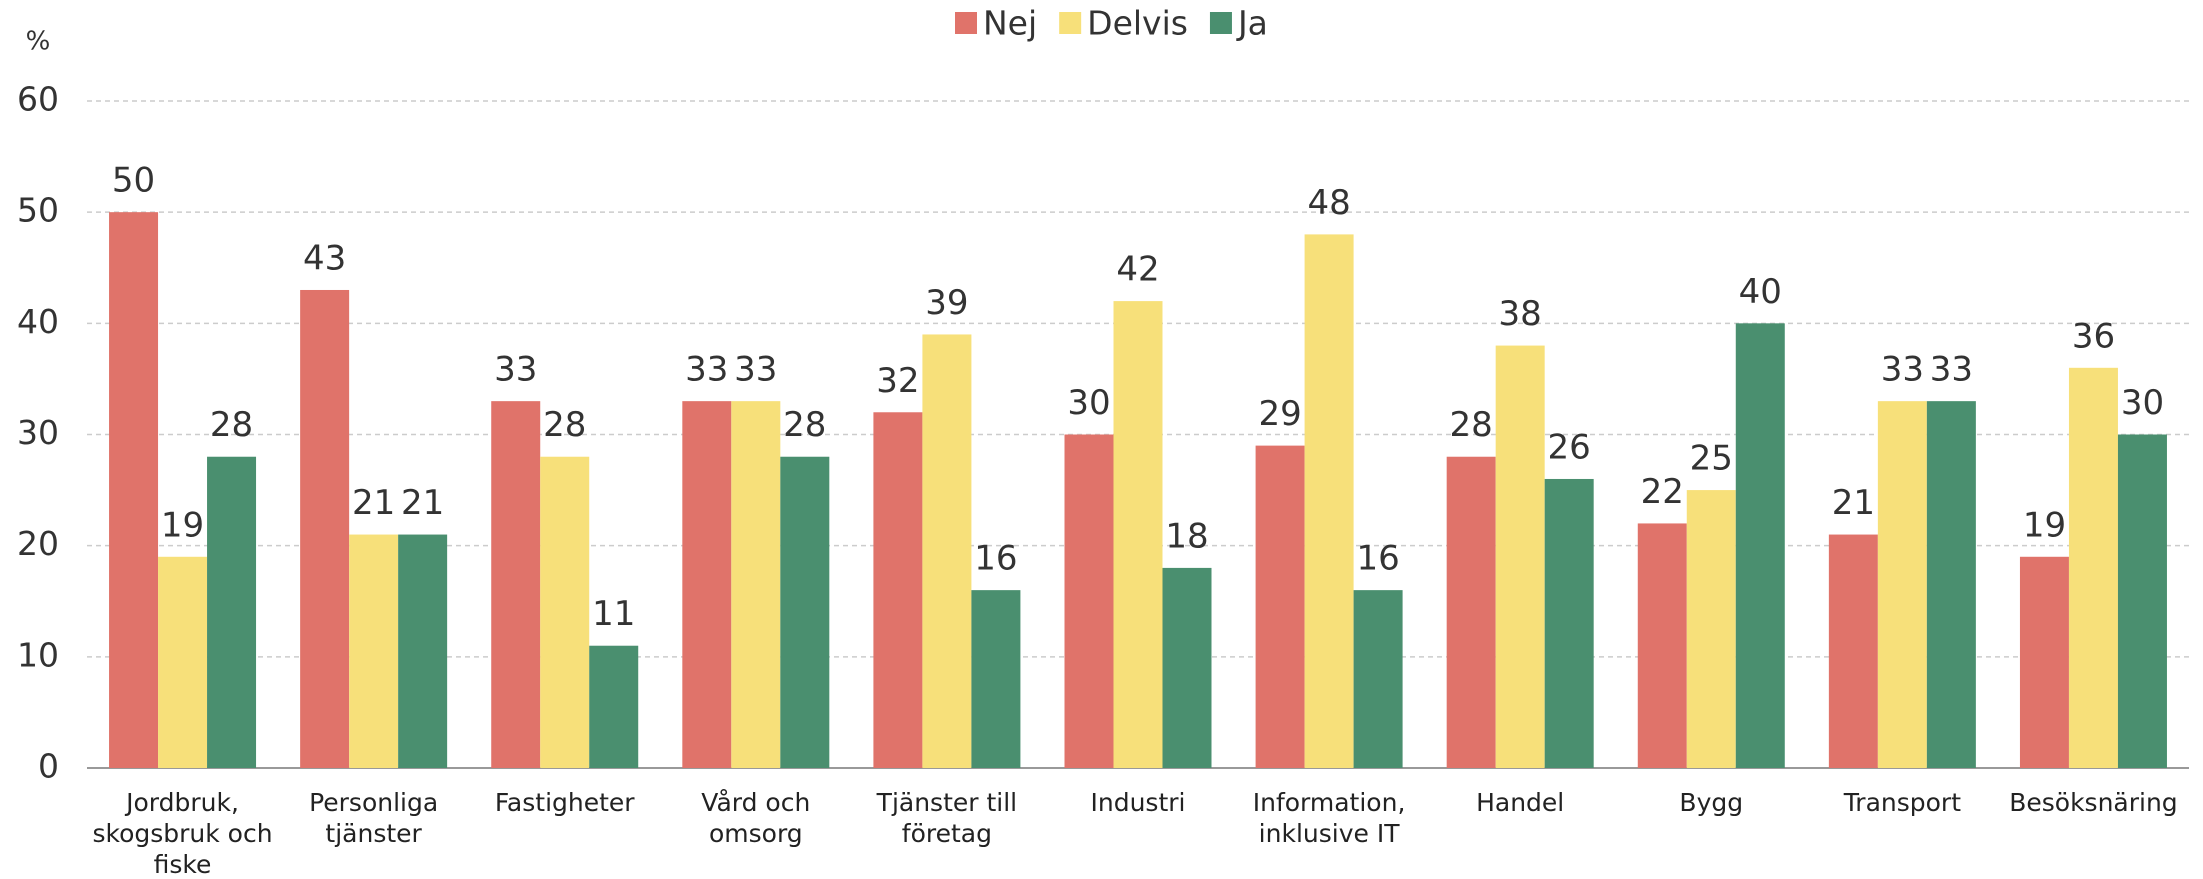  What do you see at coordinates (1329, 818) in the screenshot?
I see `x-tick-label: Information, inklusive IT` at bounding box center [1329, 818].